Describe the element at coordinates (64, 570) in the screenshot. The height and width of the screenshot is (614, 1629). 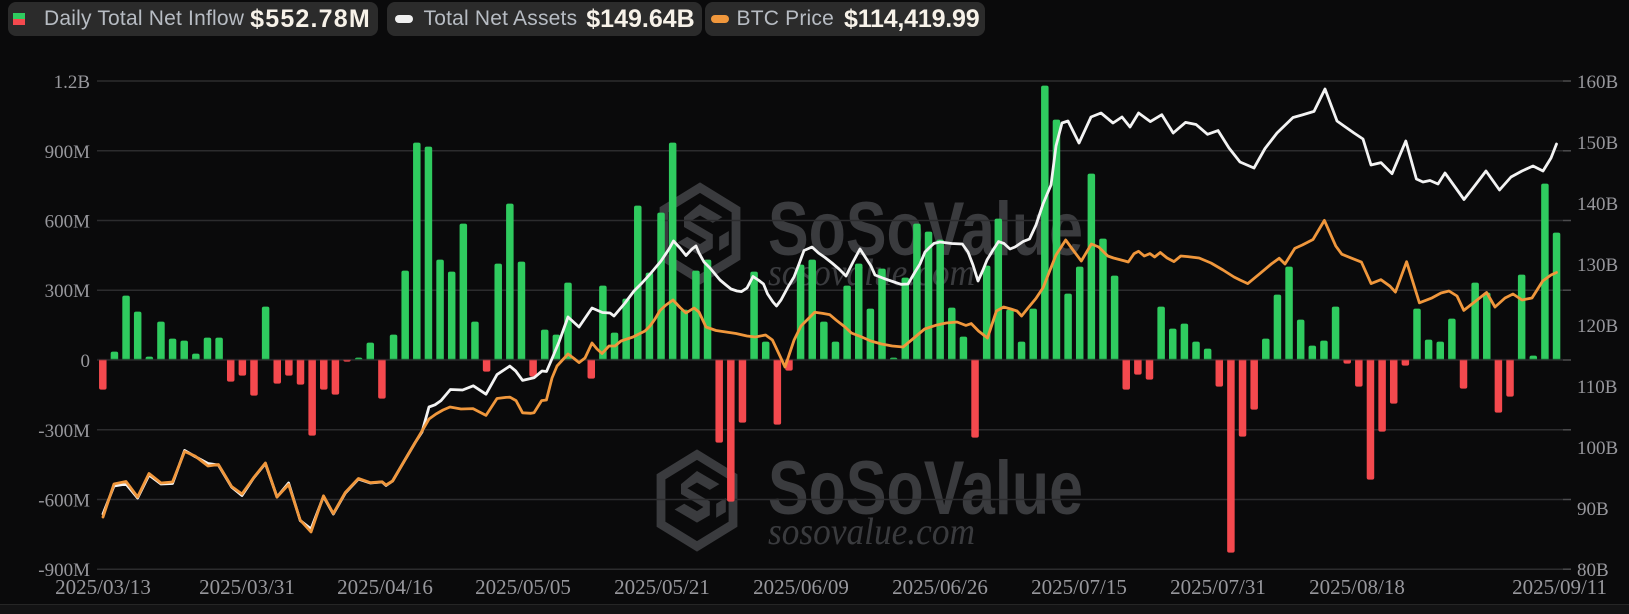
I see `svg-text: -900M` at that location.